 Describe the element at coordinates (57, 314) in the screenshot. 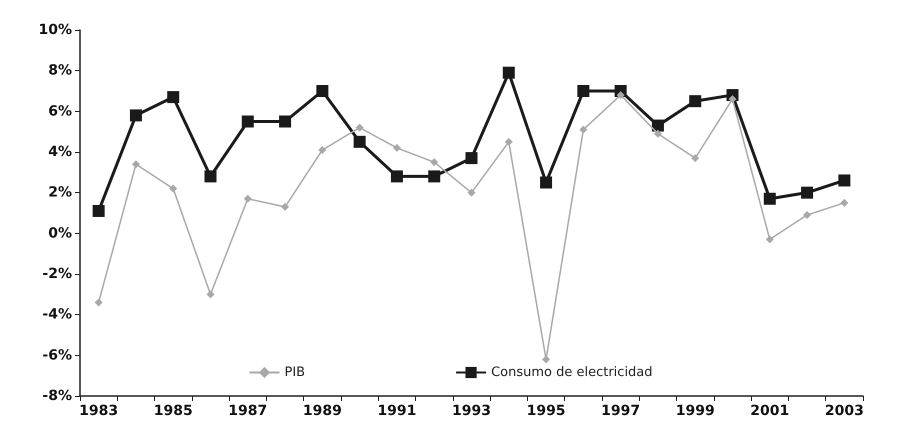

I see `y-tick-label: -4%` at that location.